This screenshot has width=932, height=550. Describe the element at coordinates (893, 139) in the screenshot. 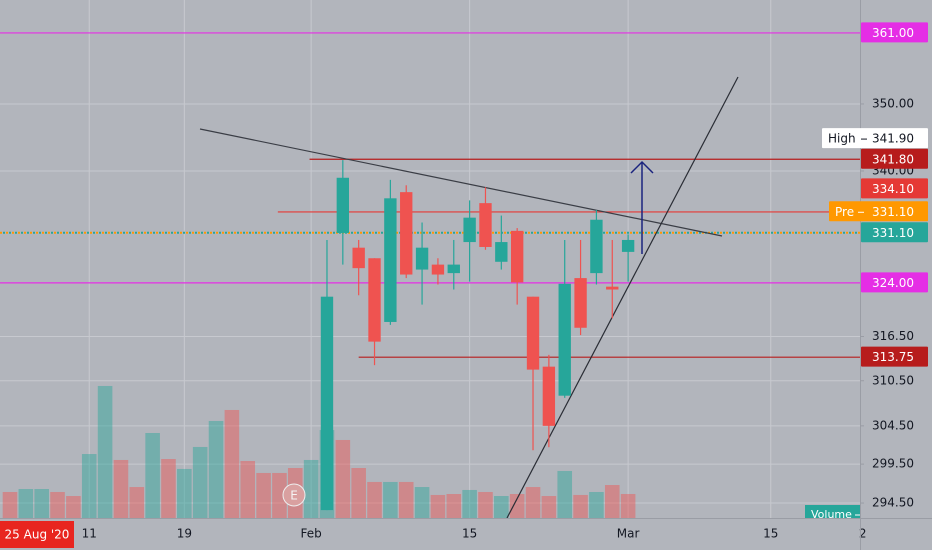

I see `price-label-value: 341.90` at that location.